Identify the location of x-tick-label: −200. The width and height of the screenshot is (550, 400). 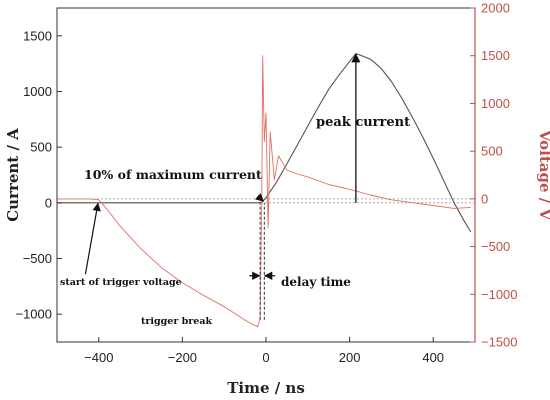
(182, 357).